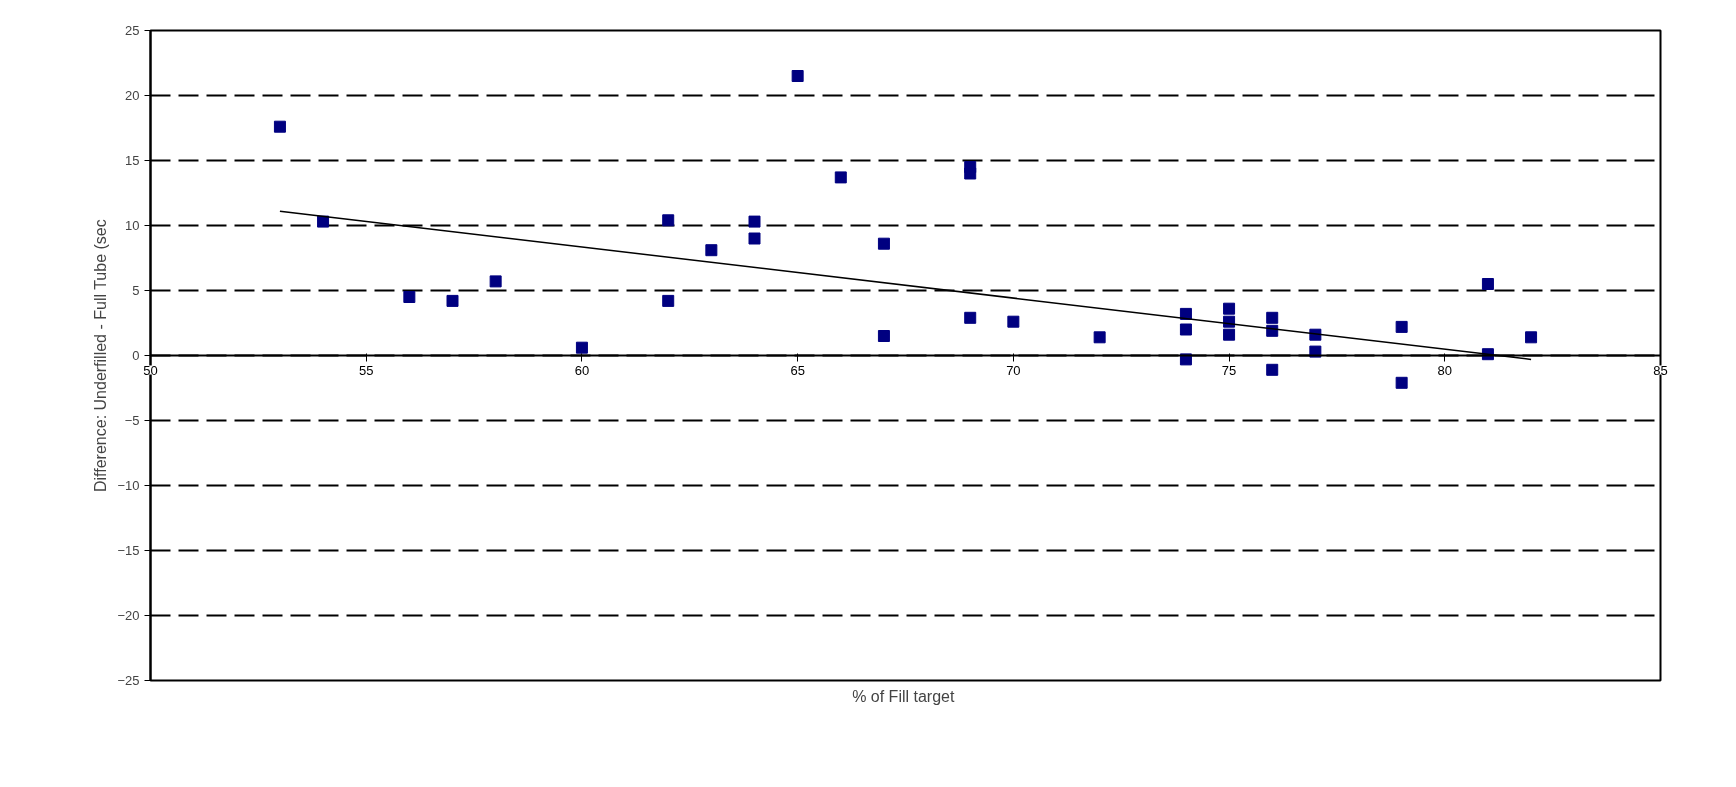  Describe the element at coordinates (132, 95) in the screenshot. I see `y-tick-label: 20` at that location.